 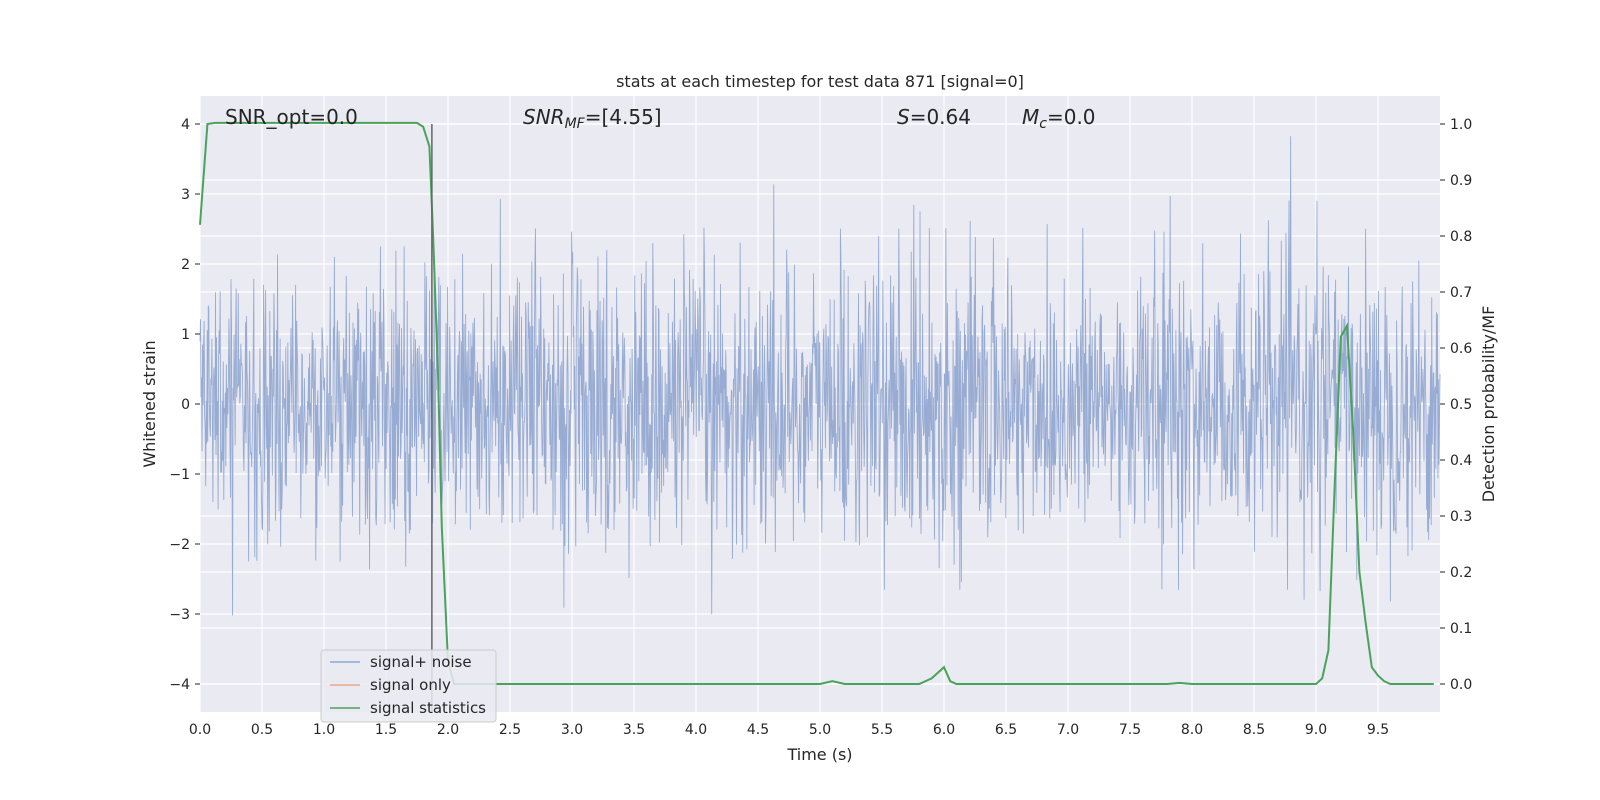 I want to click on y-tick-label-left: 3, so click(x=185, y=195).